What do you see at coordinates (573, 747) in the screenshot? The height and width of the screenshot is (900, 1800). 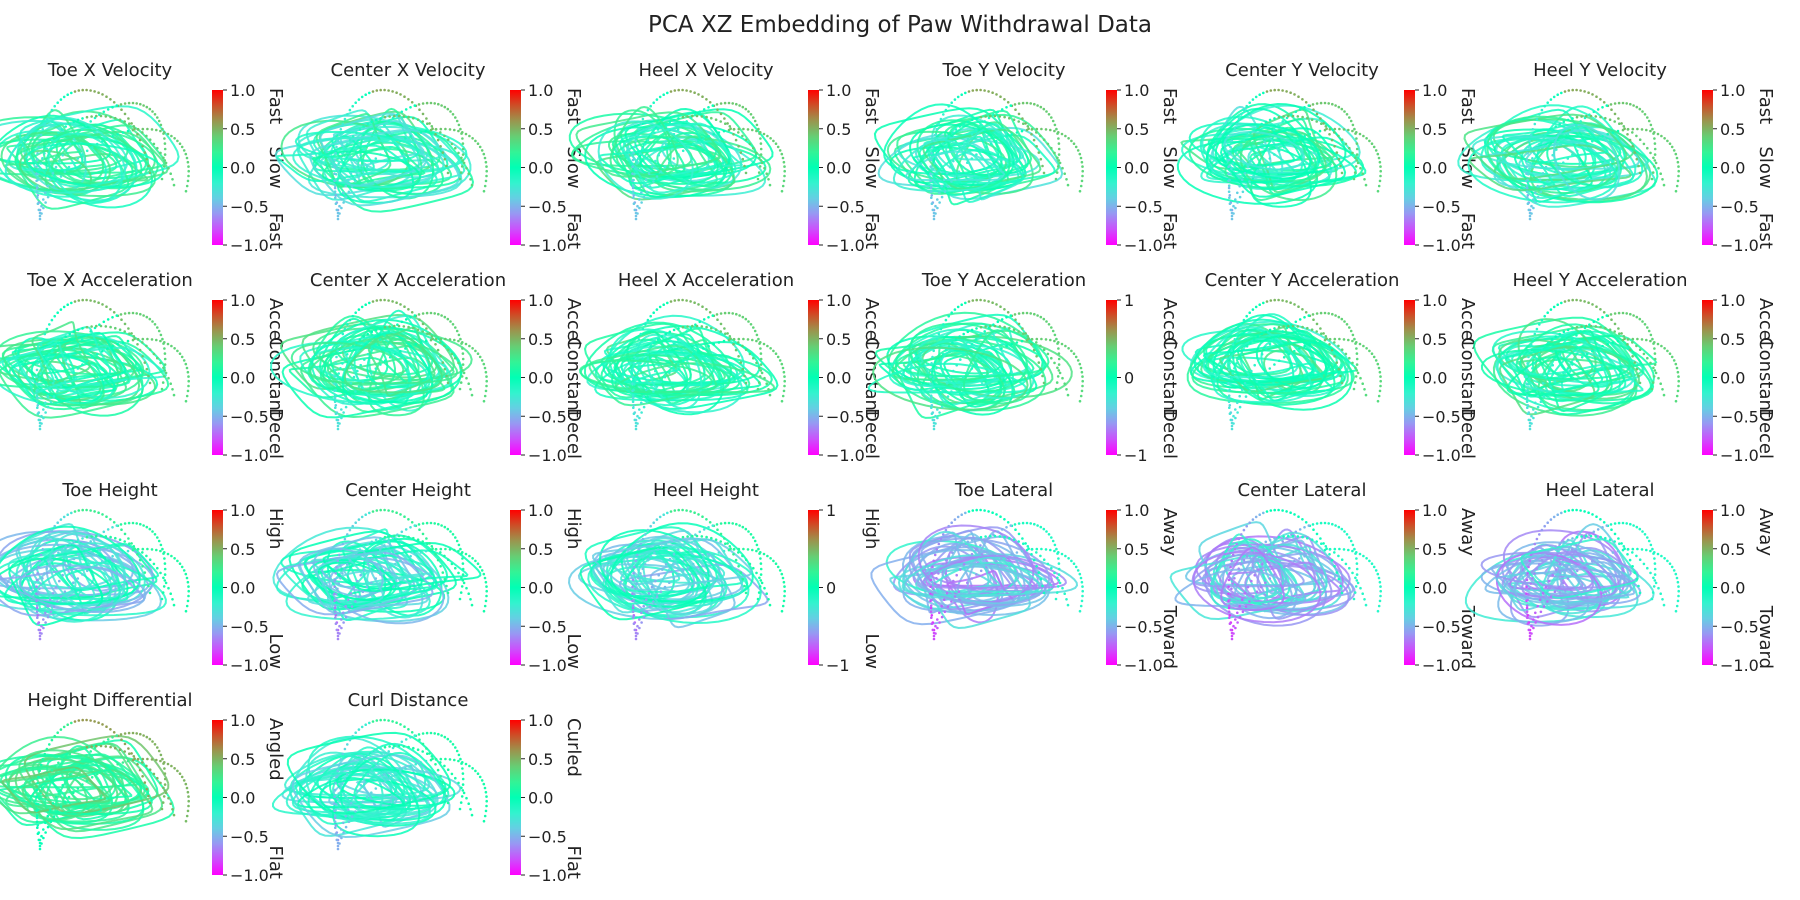 I see `colorbar-side-label: Curled` at bounding box center [573, 747].